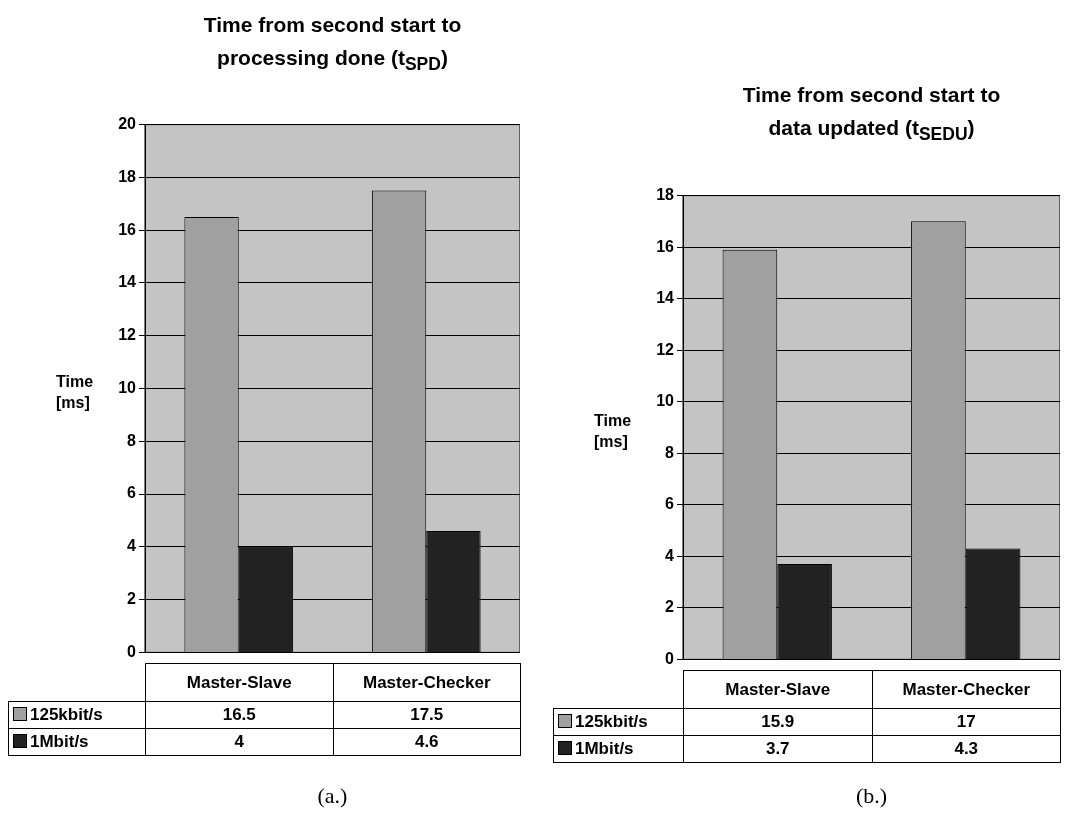 The height and width of the screenshot is (832, 1065). Describe the element at coordinates (127, 124) in the screenshot. I see `y-tick-label: 20` at that location.